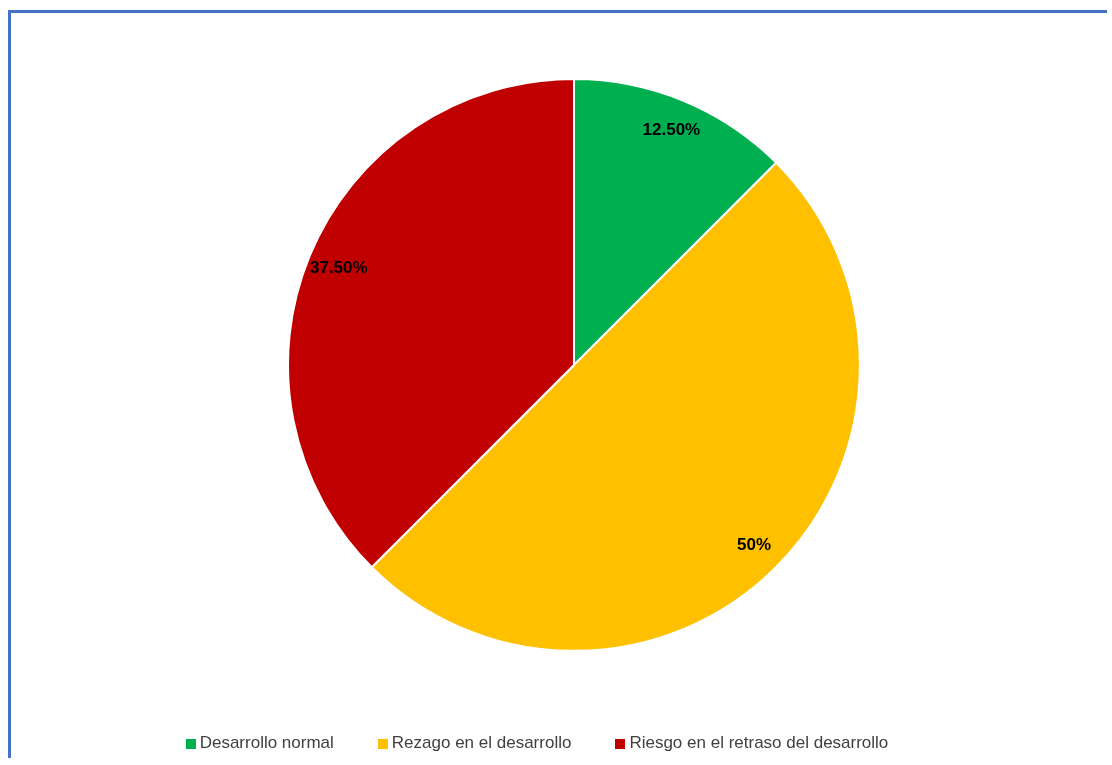  What do you see at coordinates (759, 742) in the screenshot?
I see `legend-label: Riesgo en el retraso del desarrollo` at bounding box center [759, 742].